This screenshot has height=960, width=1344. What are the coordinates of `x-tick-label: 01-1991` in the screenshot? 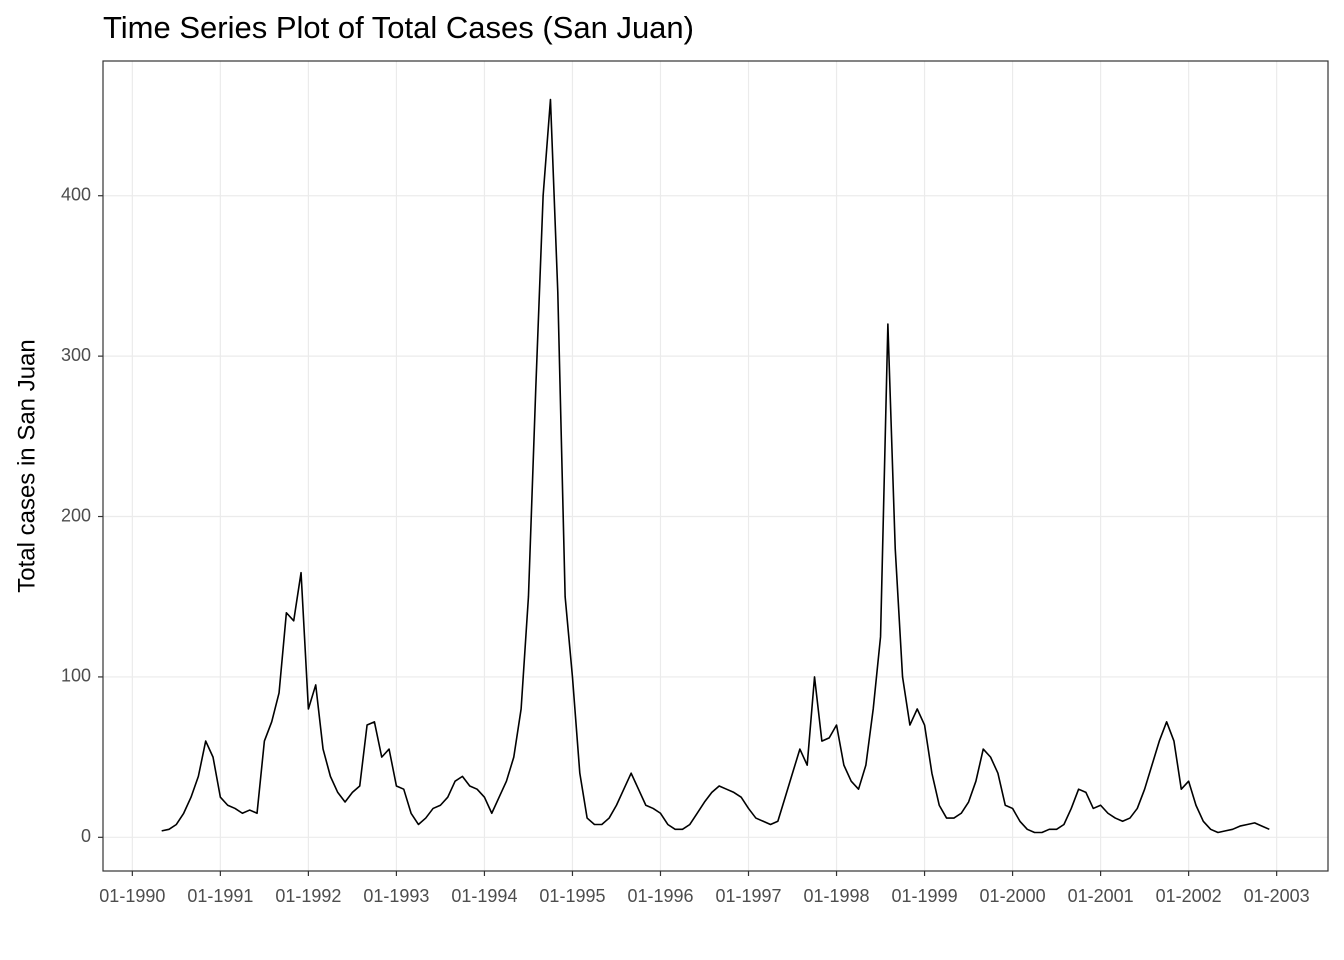 It's located at (220, 896).